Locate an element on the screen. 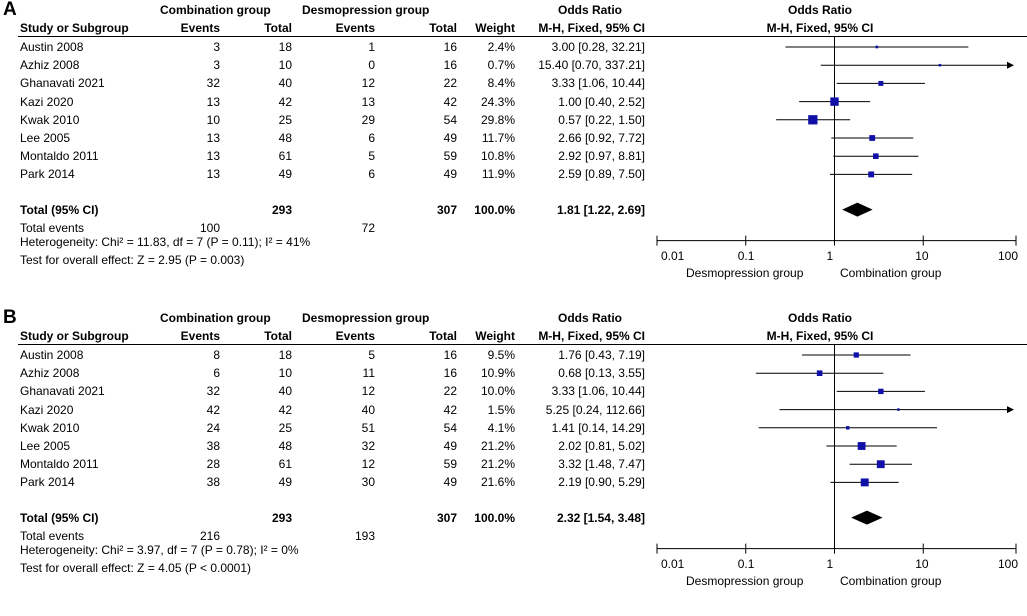 The width and height of the screenshot is (1027, 616). ci-arrow is located at coordinates (1010, 410).